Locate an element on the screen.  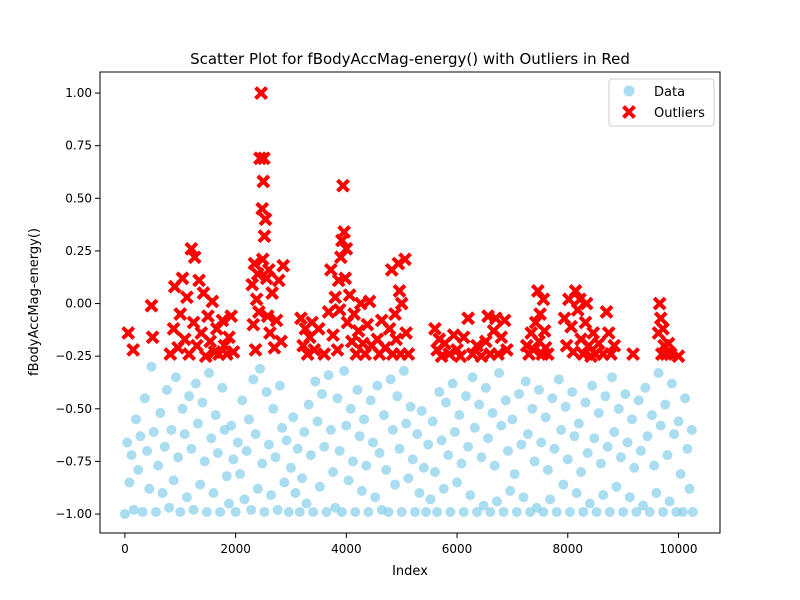
legend-data-marker is located at coordinates (629, 91).